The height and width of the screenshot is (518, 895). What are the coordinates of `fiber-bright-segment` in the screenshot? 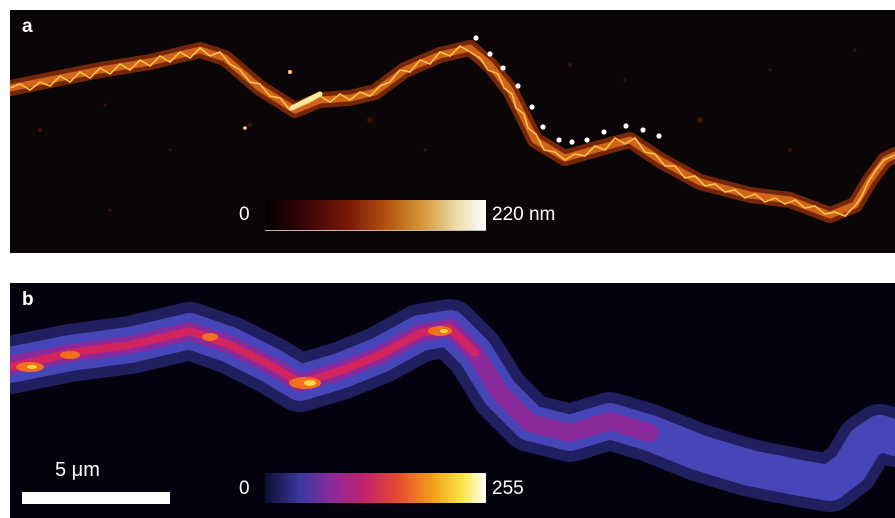 It's located at (306, 101).